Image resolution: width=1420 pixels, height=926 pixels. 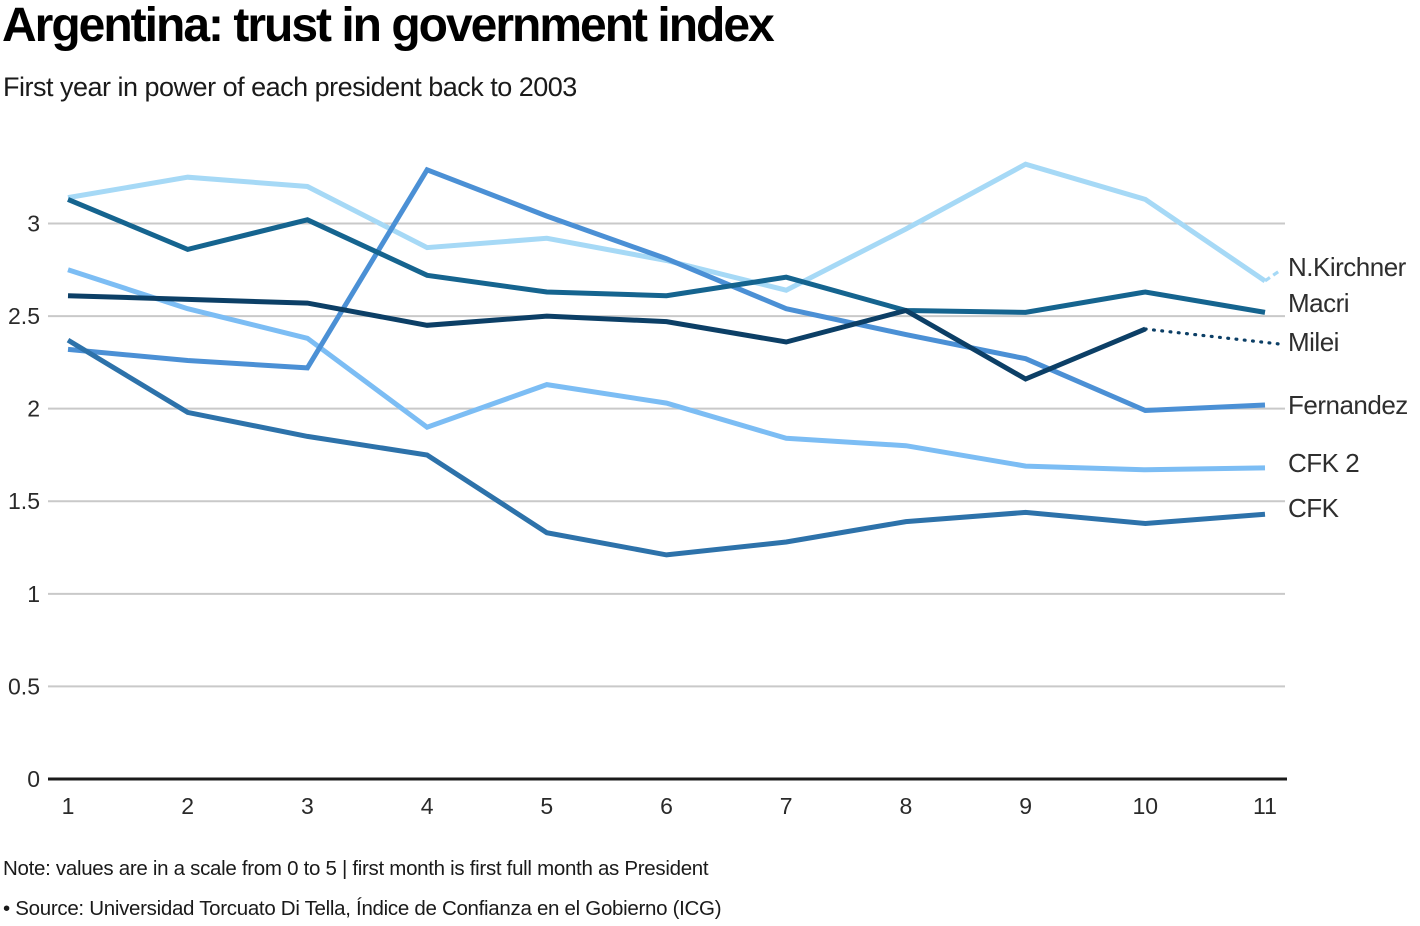 What do you see at coordinates (68, 806) in the screenshot?
I see `x-tick-label-1: 1` at bounding box center [68, 806].